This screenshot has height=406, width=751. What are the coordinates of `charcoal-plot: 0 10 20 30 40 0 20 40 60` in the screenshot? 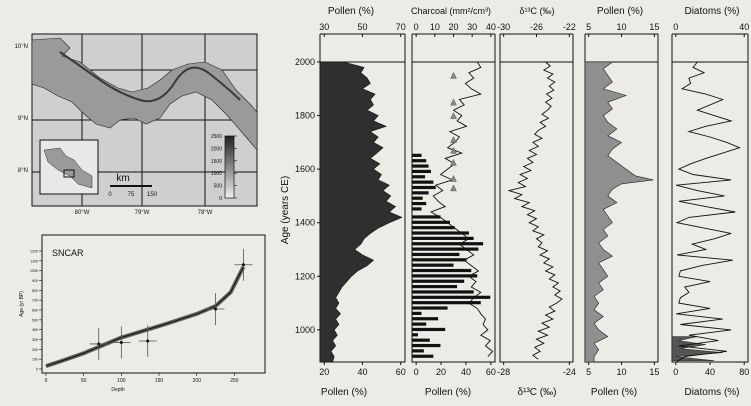 It's located at (453, 199).